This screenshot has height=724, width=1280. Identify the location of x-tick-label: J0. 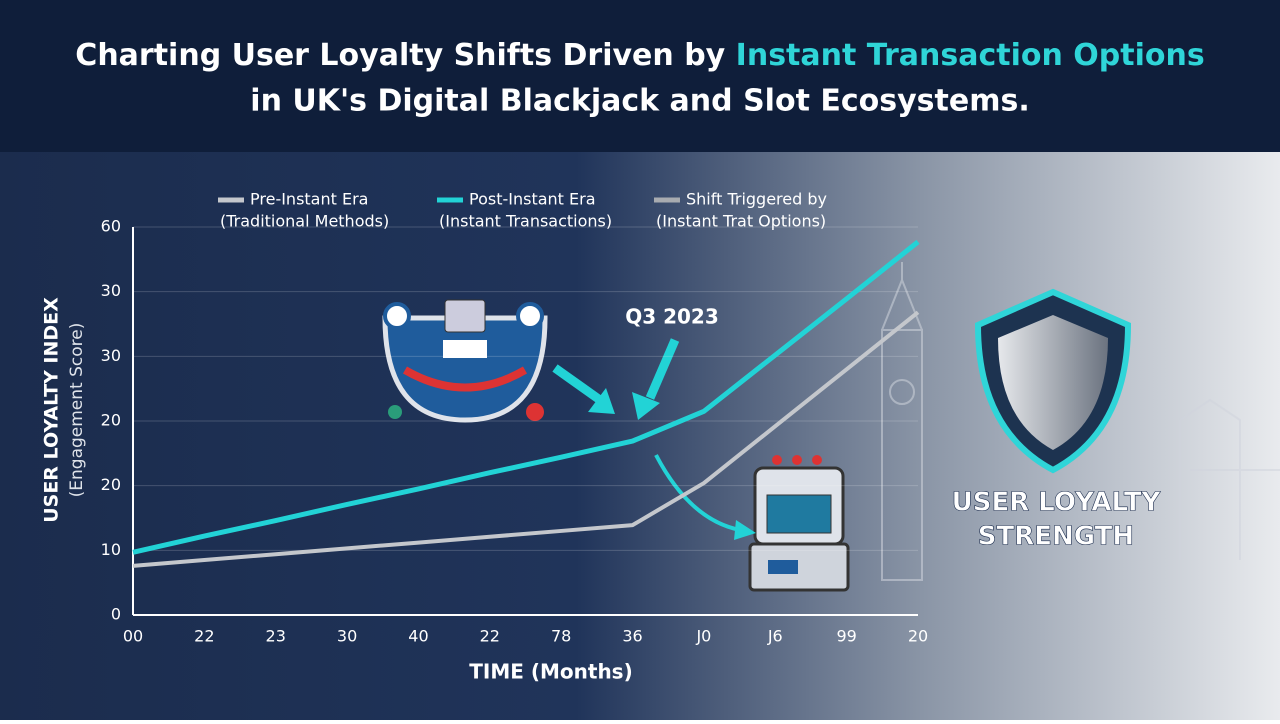
(703, 636).